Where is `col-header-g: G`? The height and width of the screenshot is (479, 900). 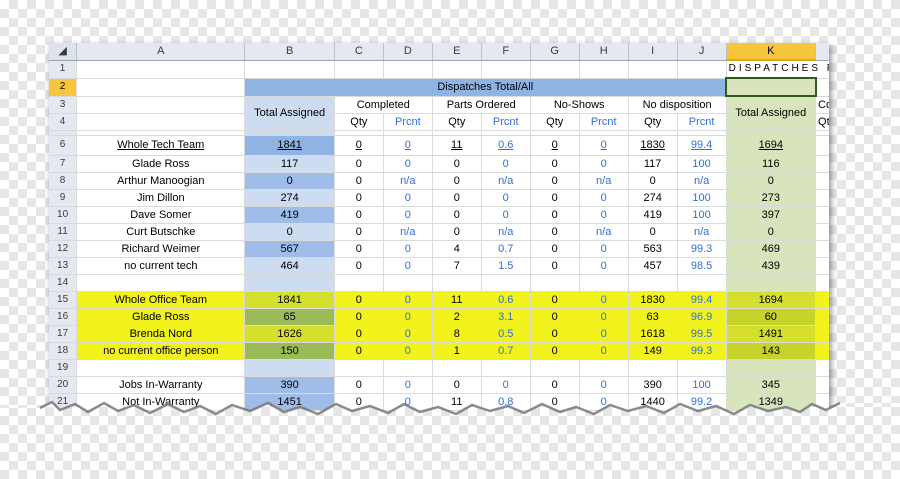
col-header-g: G is located at coordinates (555, 52).